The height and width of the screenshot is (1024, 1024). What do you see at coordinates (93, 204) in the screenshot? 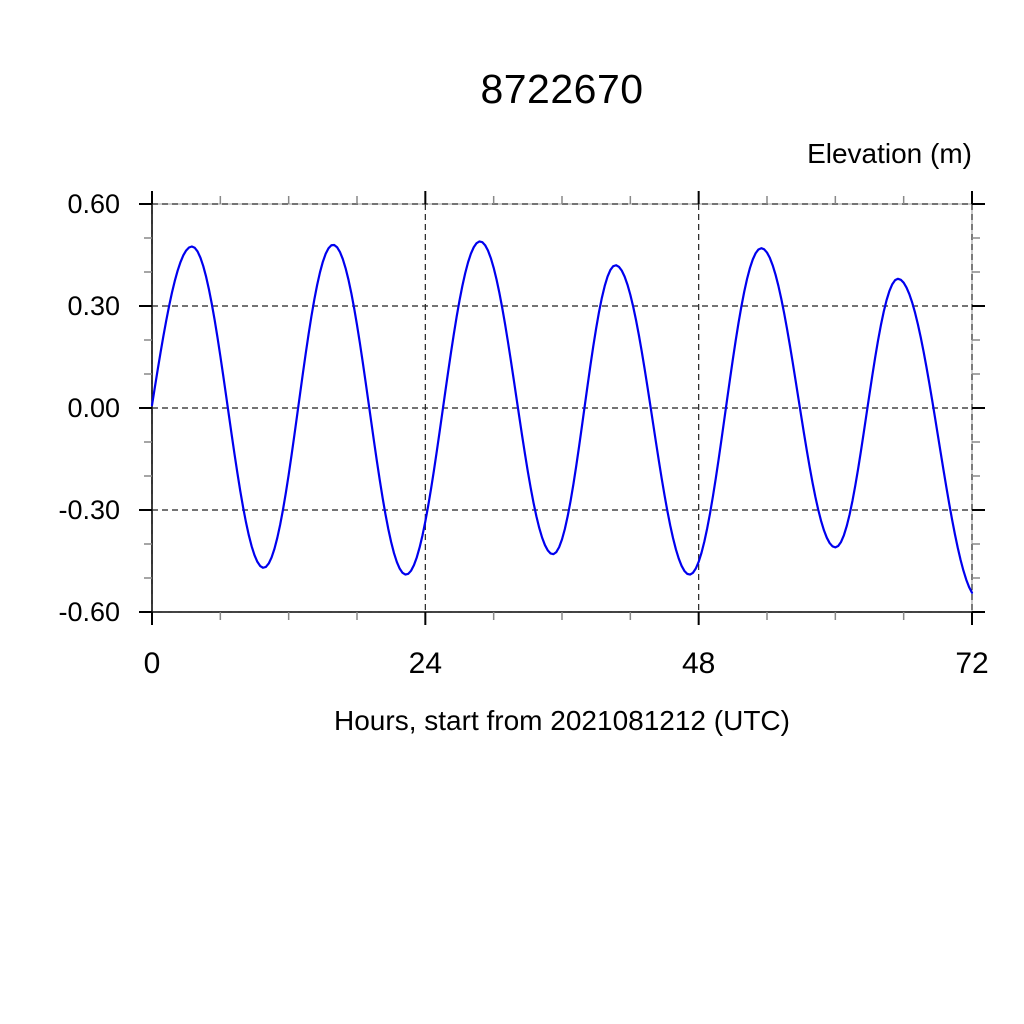
I see `y-tick-label: 0.60` at bounding box center [93, 204].